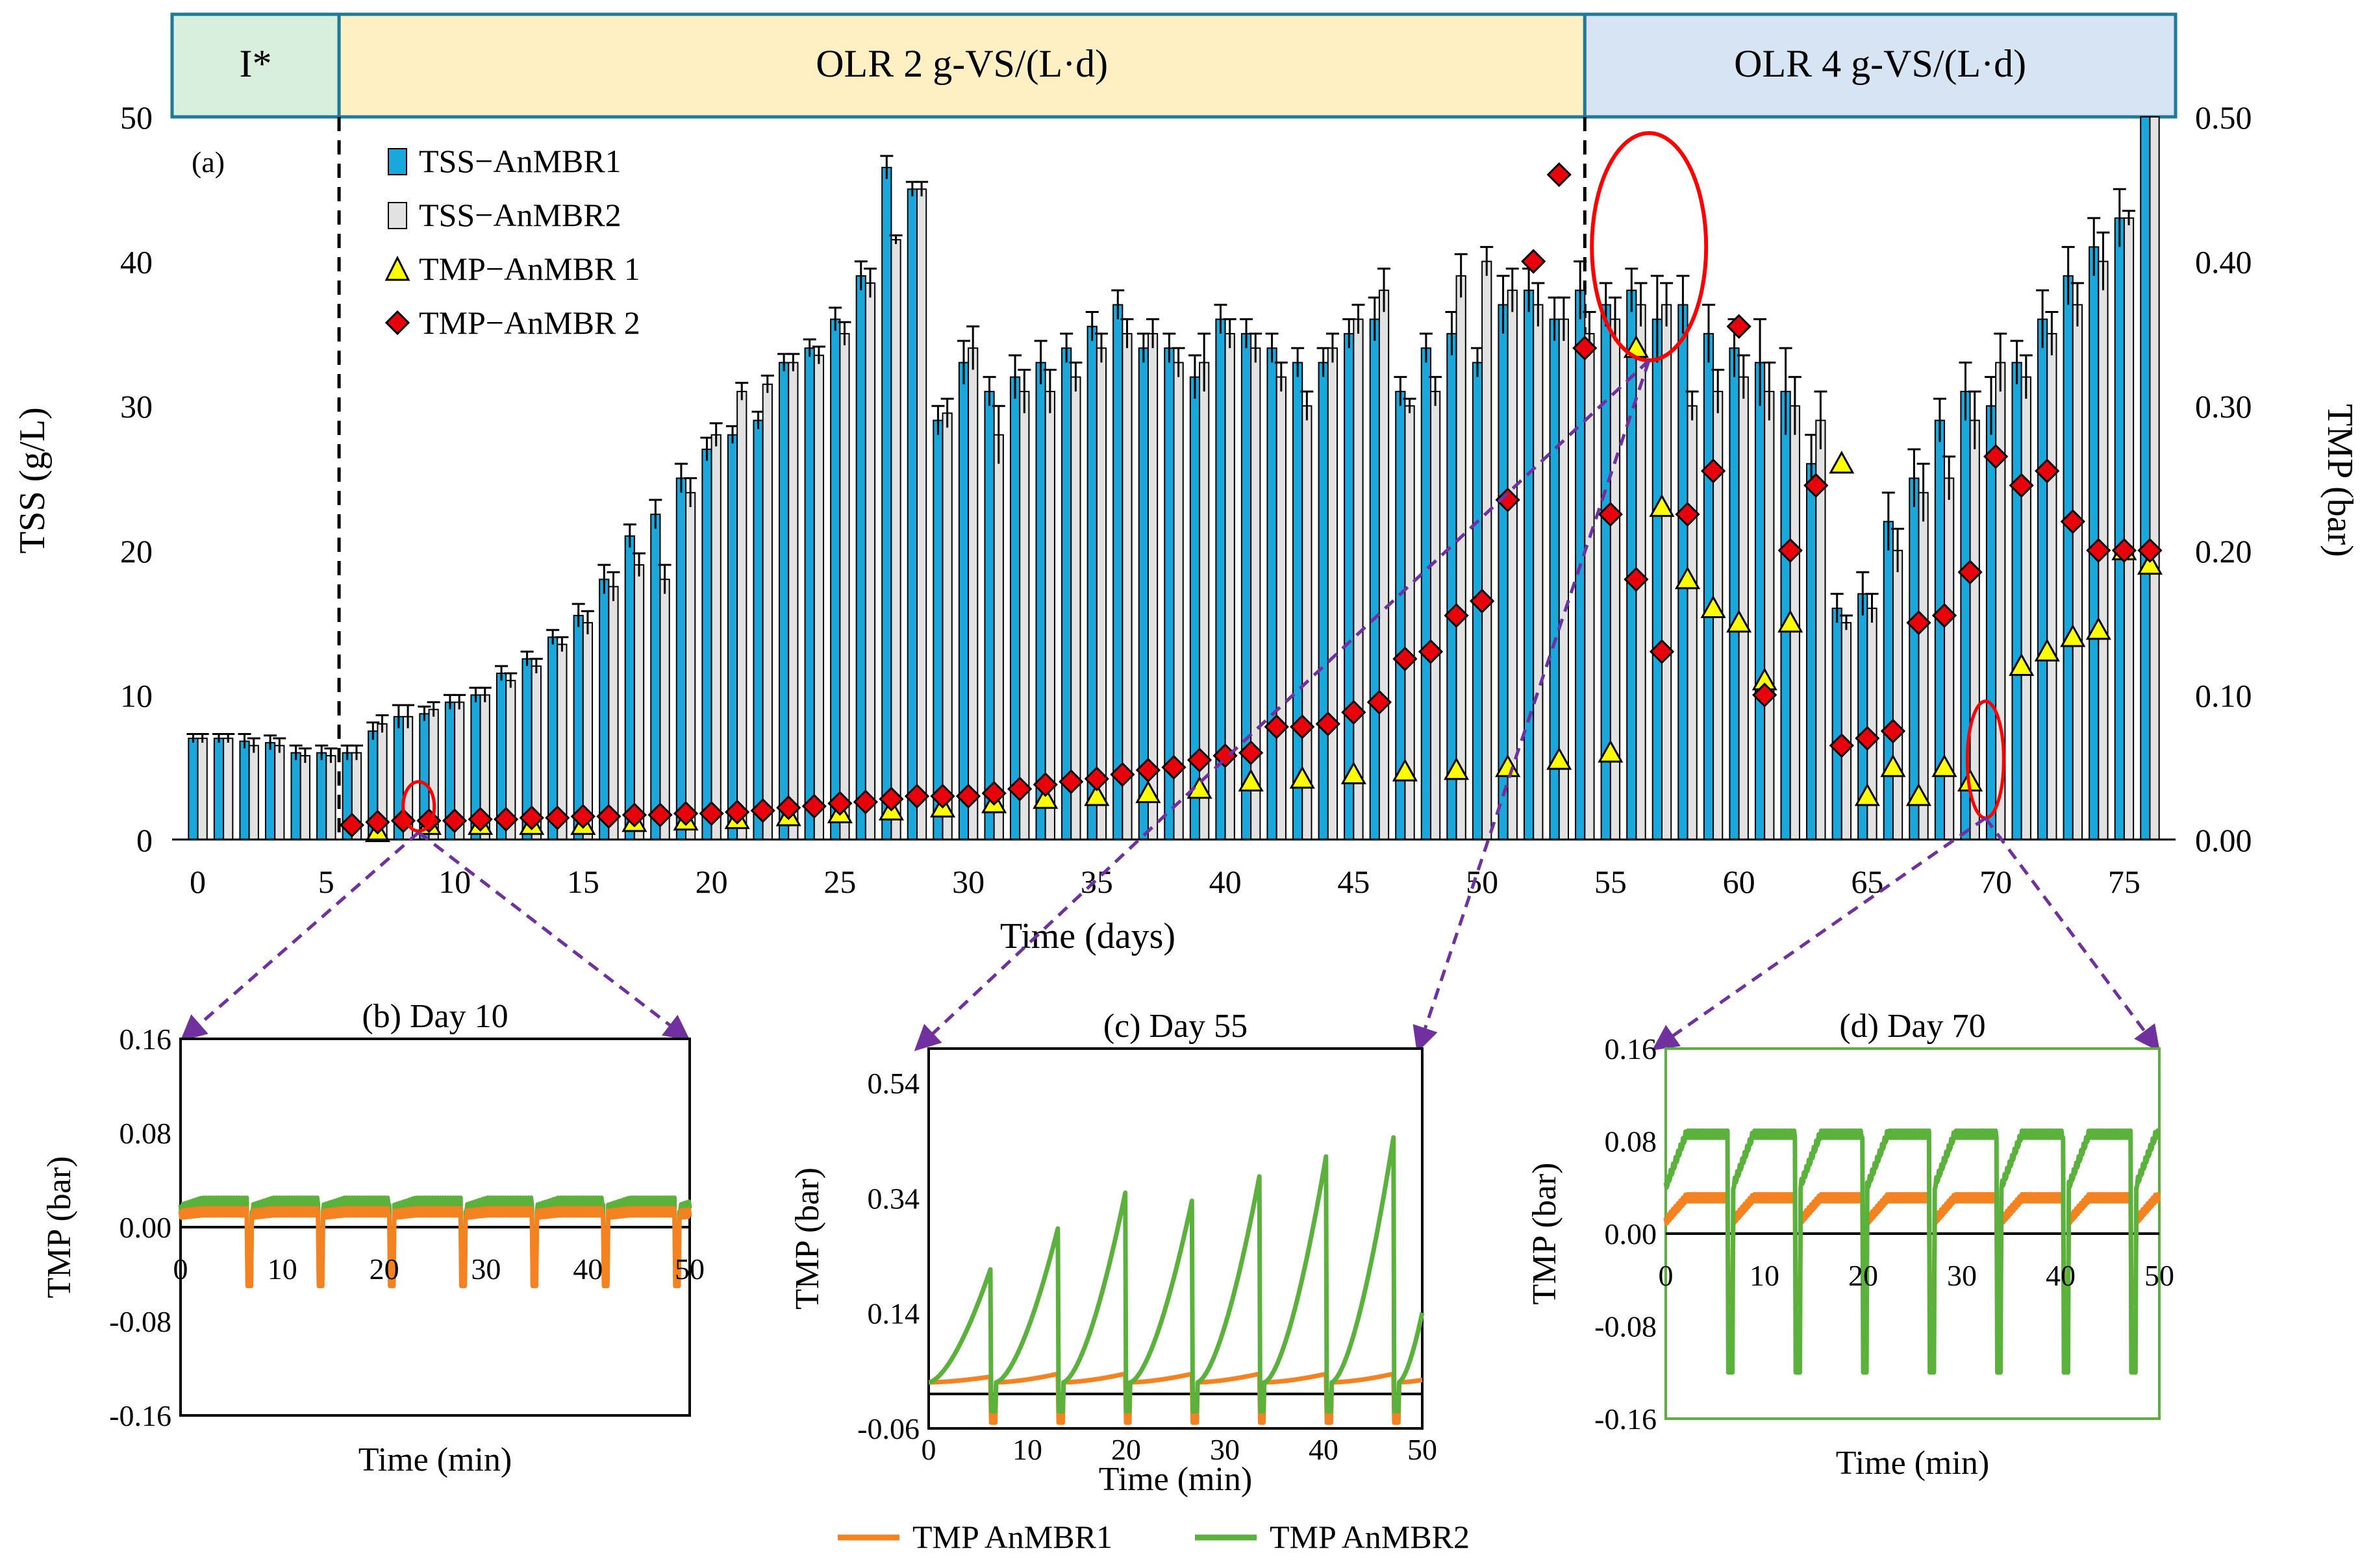 The width and height of the screenshot is (2360, 1568). I want to click on line-tmp2, so click(1912, 1251).